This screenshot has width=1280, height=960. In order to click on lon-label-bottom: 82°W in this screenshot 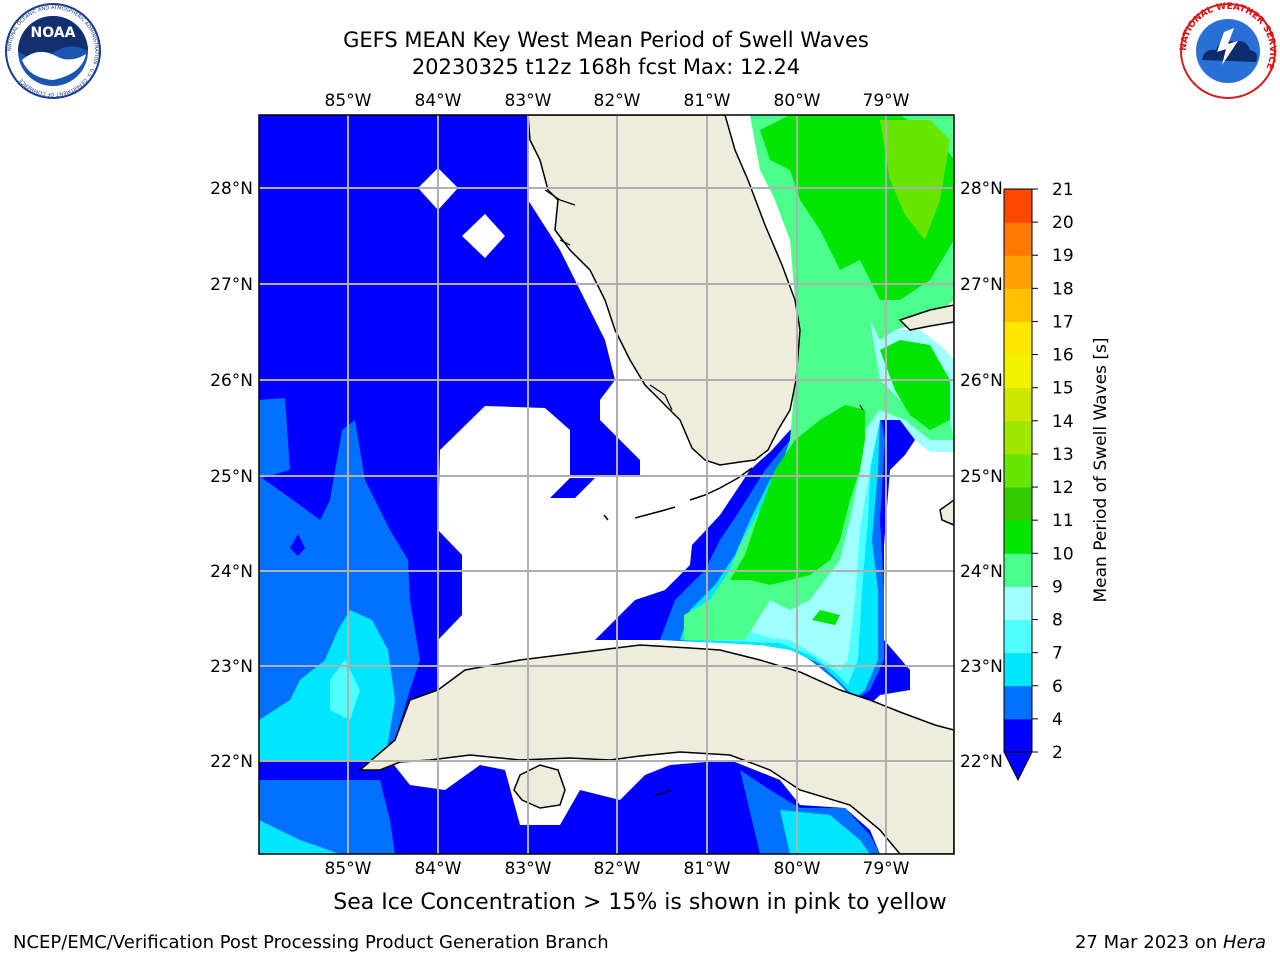, I will do `click(617, 869)`.